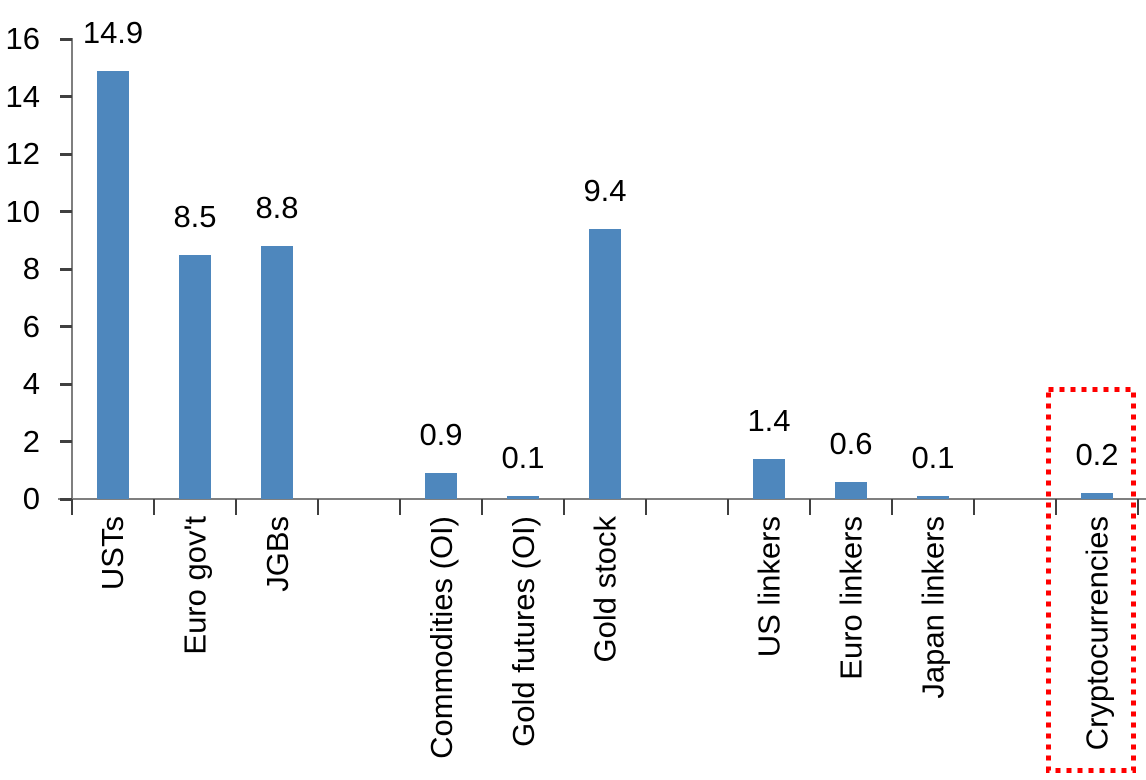 Image resolution: width=1146 pixels, height=780 pixels. I want to click on y-axis-tick-label: 4, so click(31, 383).